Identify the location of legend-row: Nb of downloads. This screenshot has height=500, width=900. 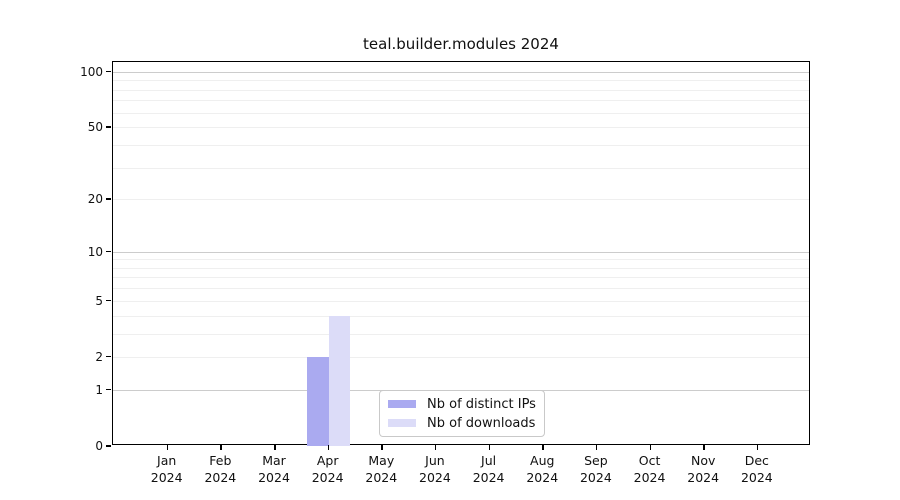
(462, 423).